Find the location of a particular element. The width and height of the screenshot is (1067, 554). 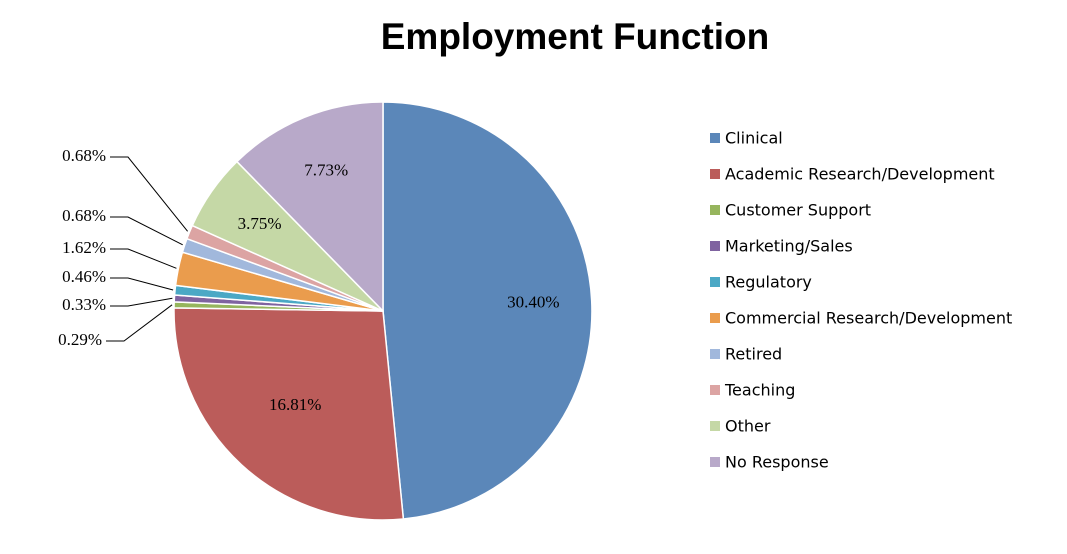

legend-swatch-other is located at coordinates (715, 426).